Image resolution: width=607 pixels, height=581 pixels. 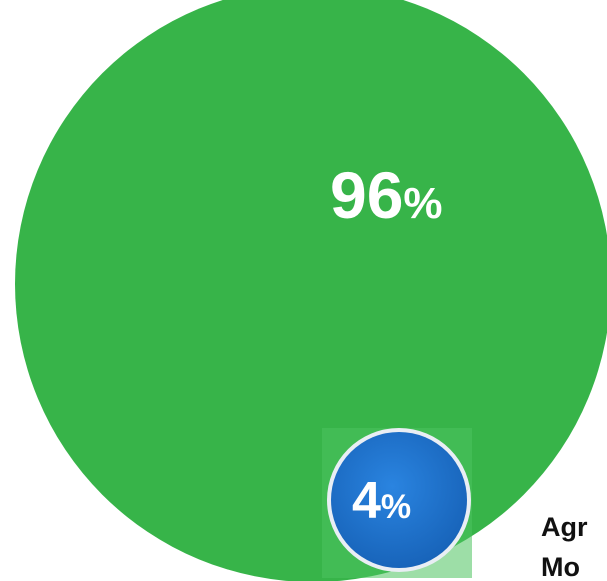 I want to click on major-slice-label: 96%, so click(x=386, y=195).